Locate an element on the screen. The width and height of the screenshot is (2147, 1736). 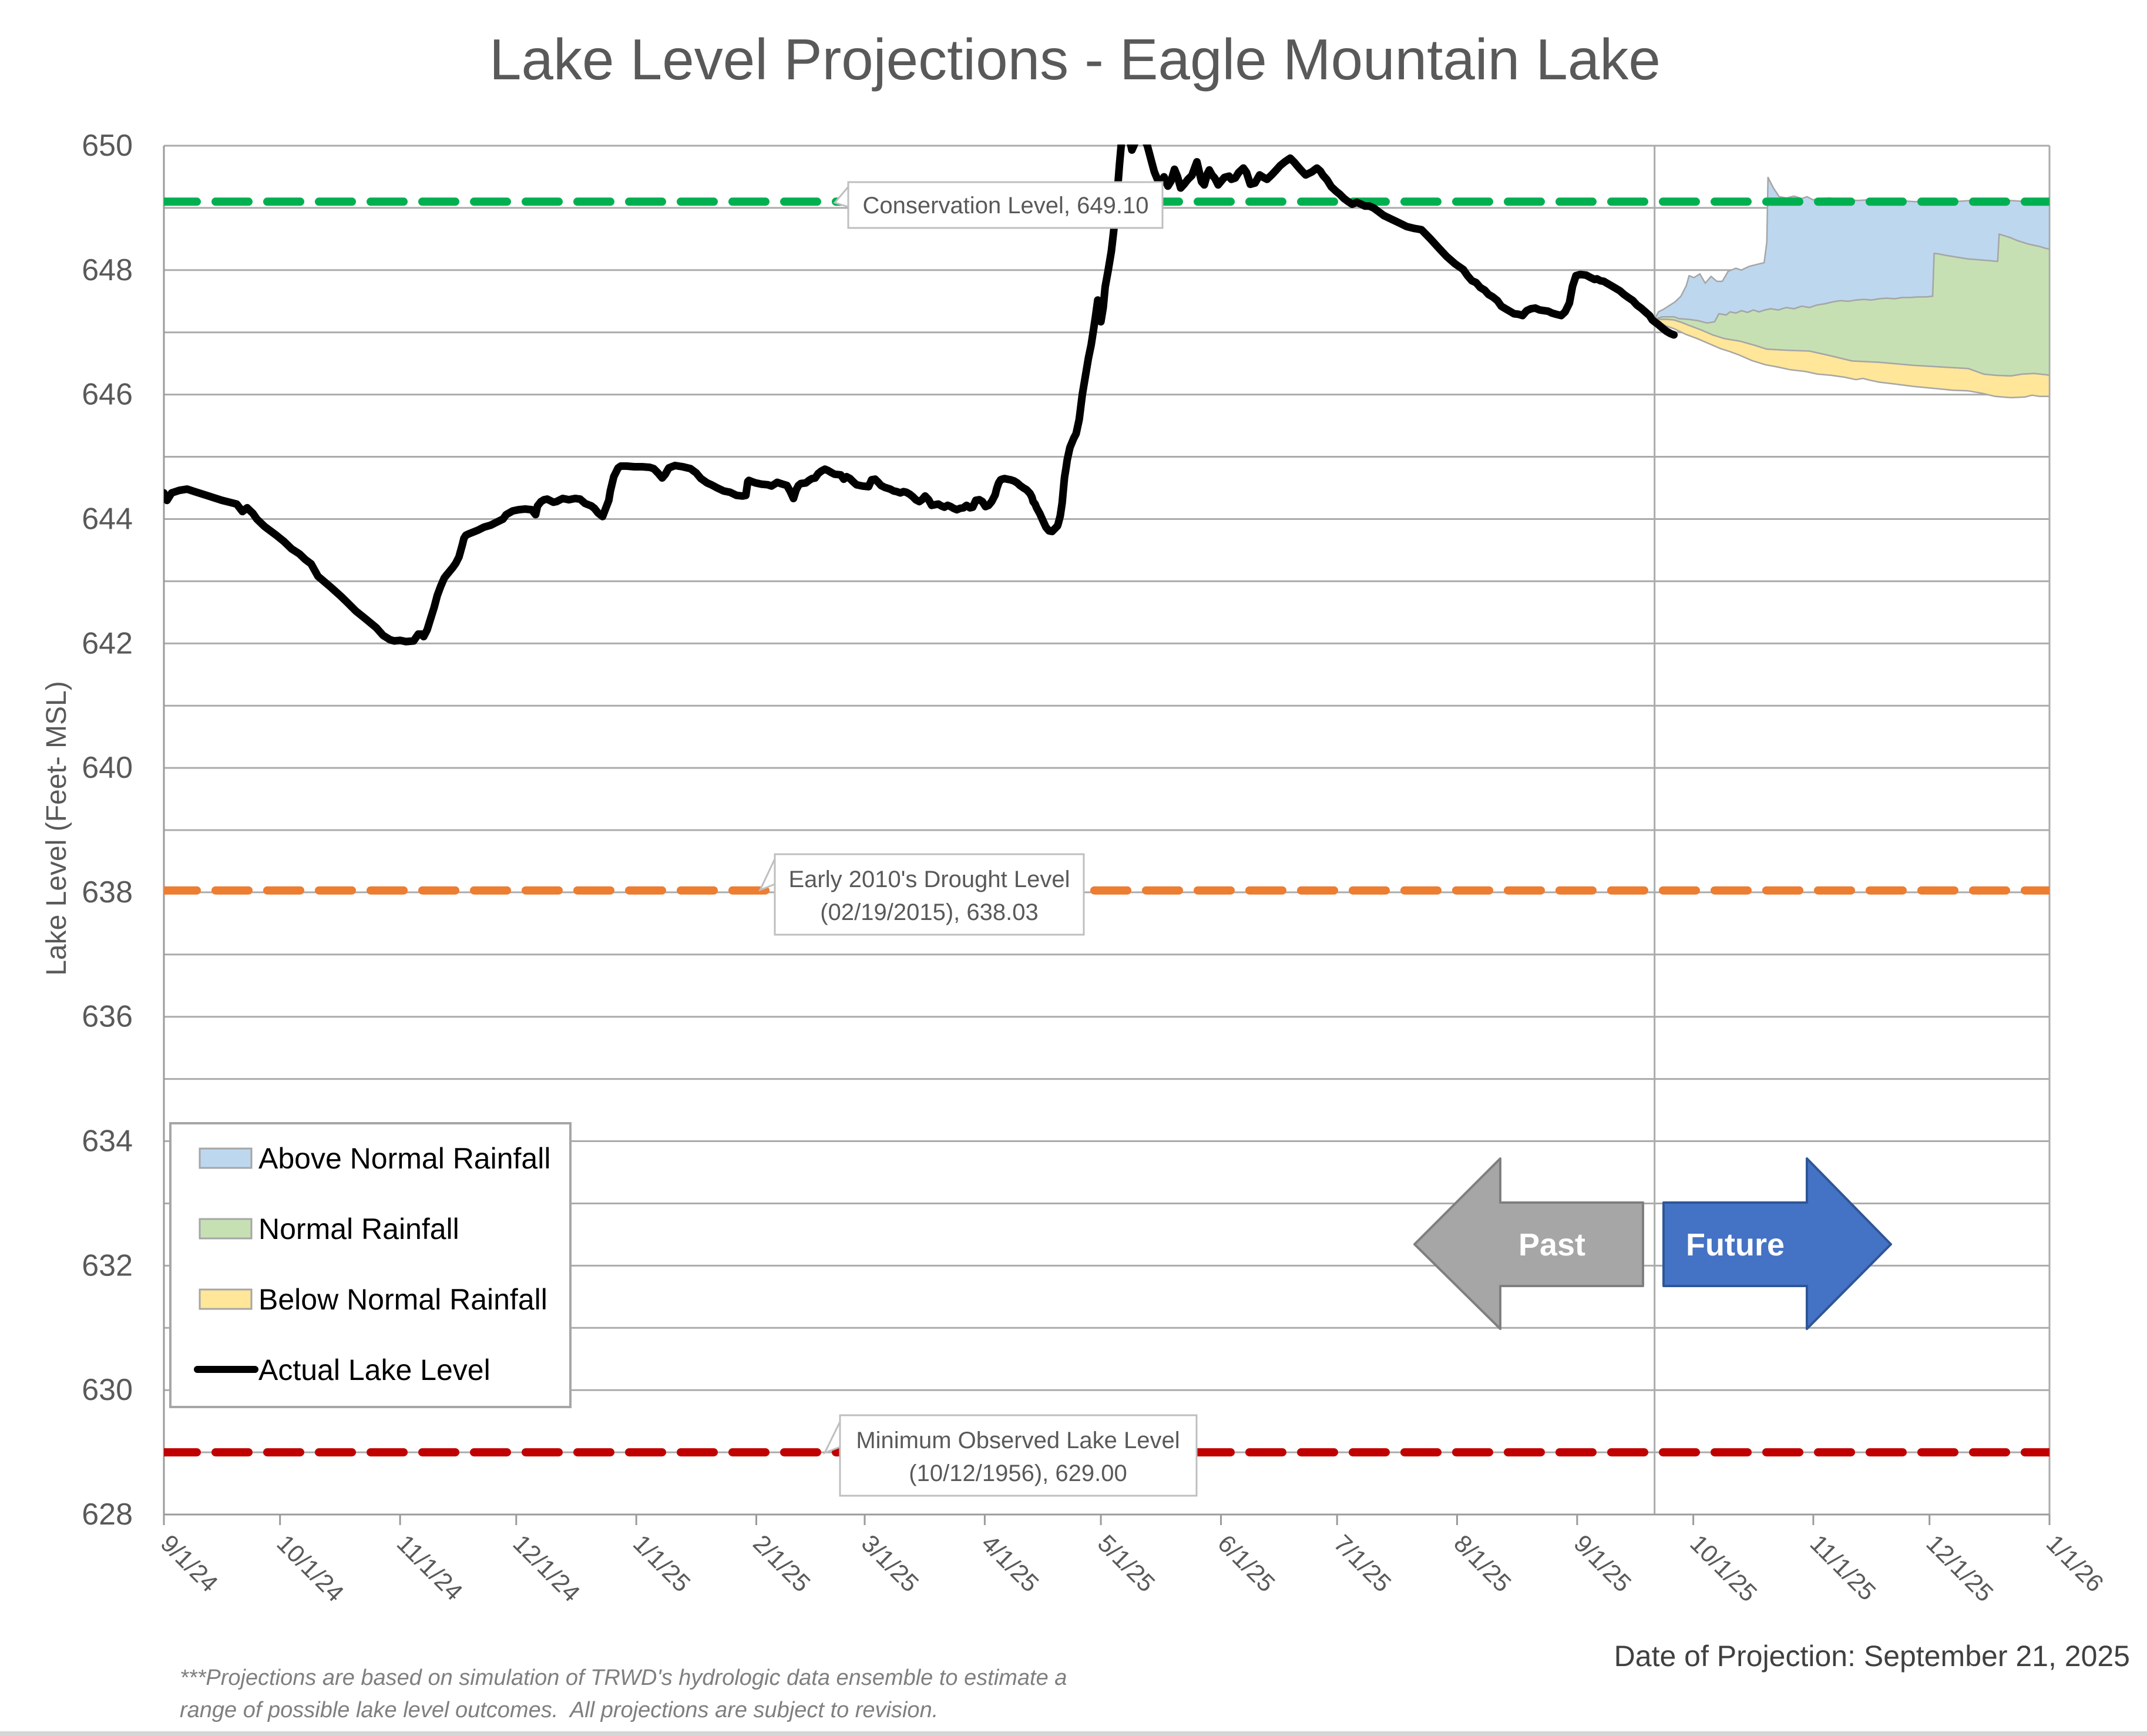
svg-text: 638 is located at coordinates (107, 892).